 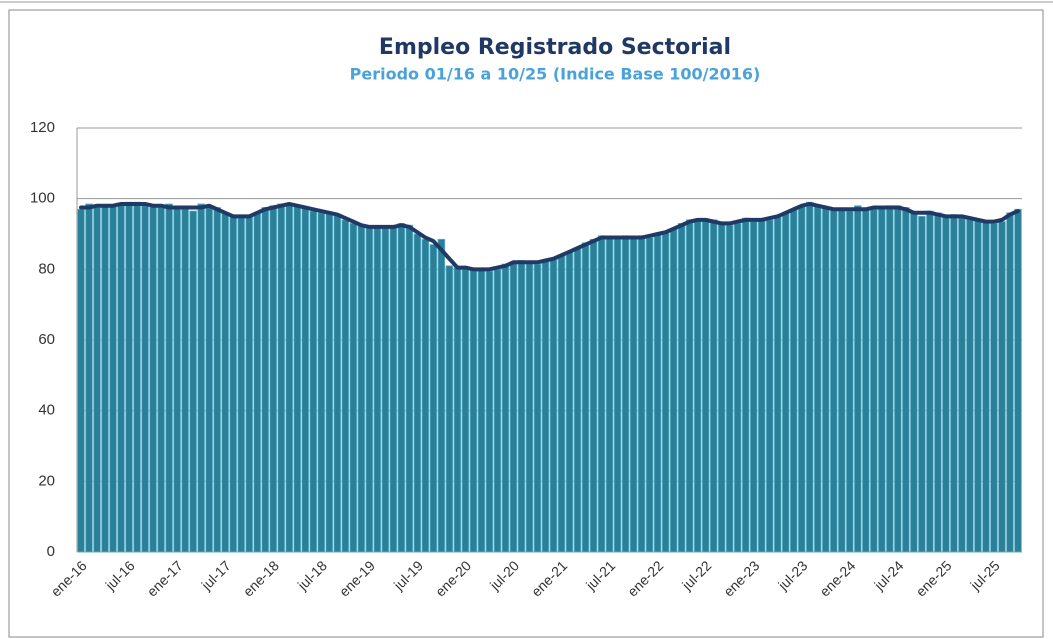 What do you see at coordinates (42, 198) in the screenshot?
I see `y-tick-label: 100` at bounding box center [42, 198].